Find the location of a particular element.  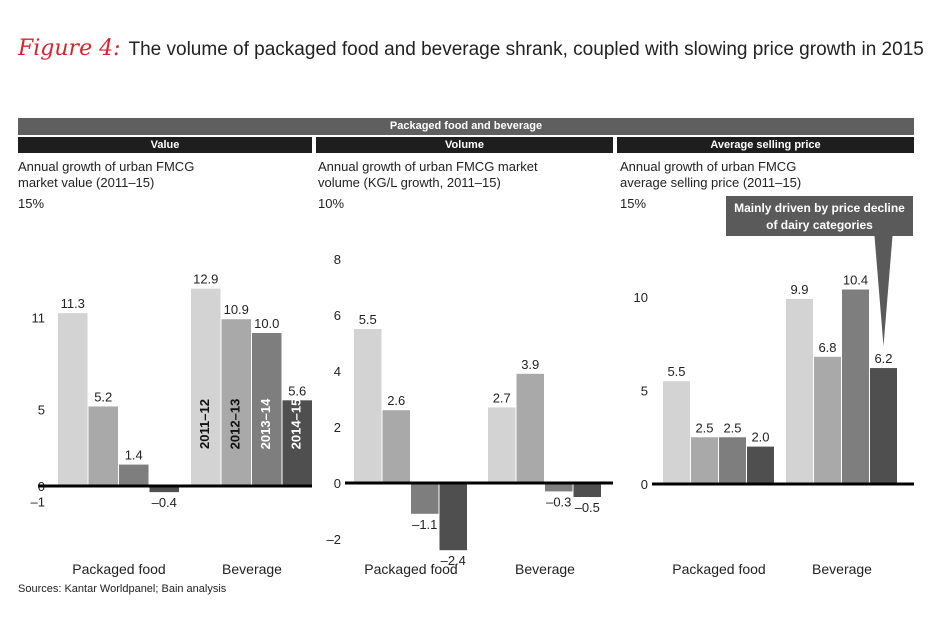

y-tick-label: 2 is located at coordinates (337, 427).